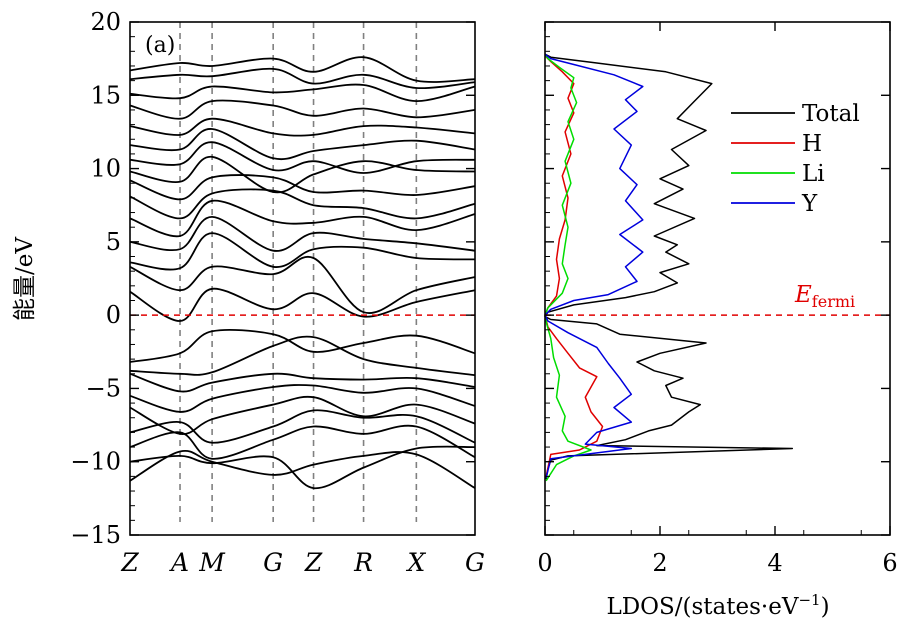 The height and width of the screenshot is (632, 922). Describe the element at coordinates (113, 315) in the screenshot. I see `band-y-tick-label: 0` at that location.